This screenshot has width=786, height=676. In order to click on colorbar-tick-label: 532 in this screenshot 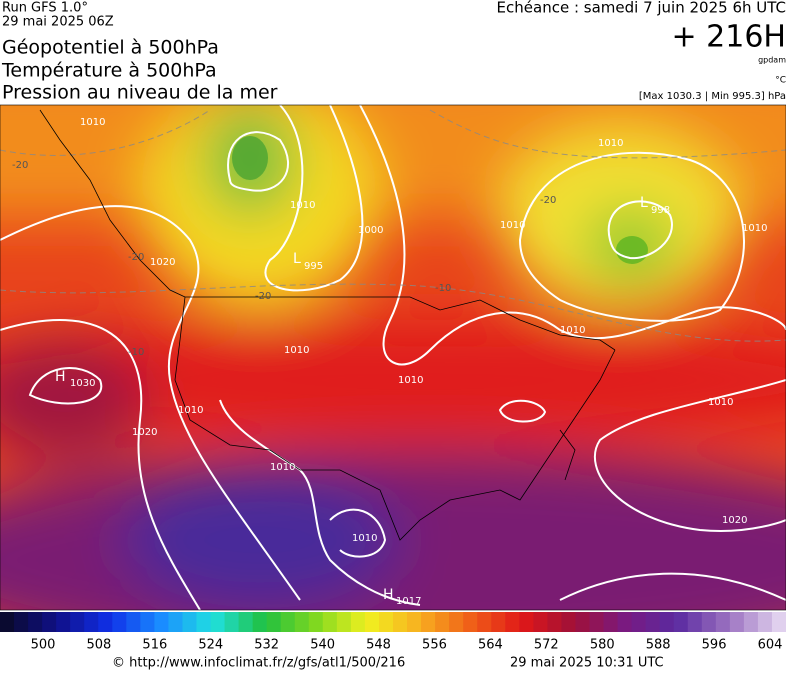, I will do `click(266, 645)`.